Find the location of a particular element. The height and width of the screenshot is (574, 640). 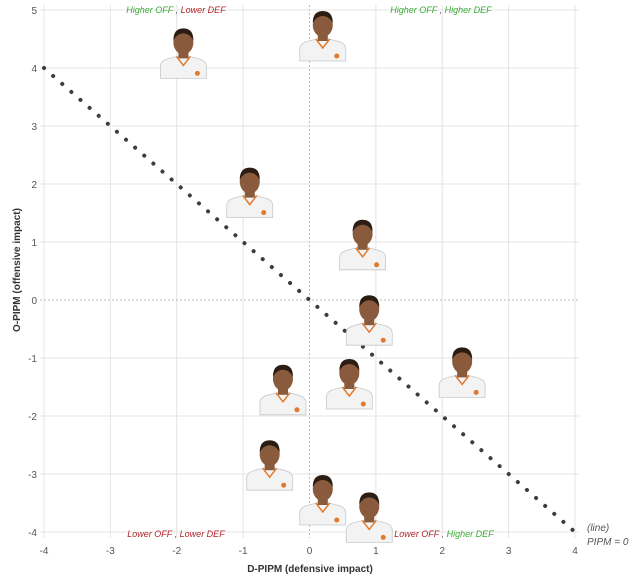

y-axis-ticks: 5 4 3 2 1 0 -1 -2 -3 -4 is located at coordinates (32, 272).